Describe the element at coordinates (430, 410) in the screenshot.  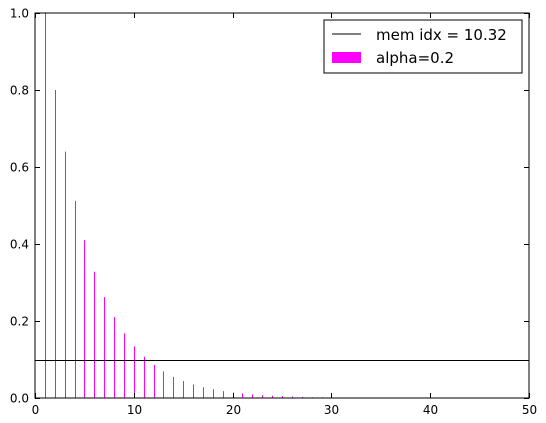
I see `x-tick-label: 40` at that location.